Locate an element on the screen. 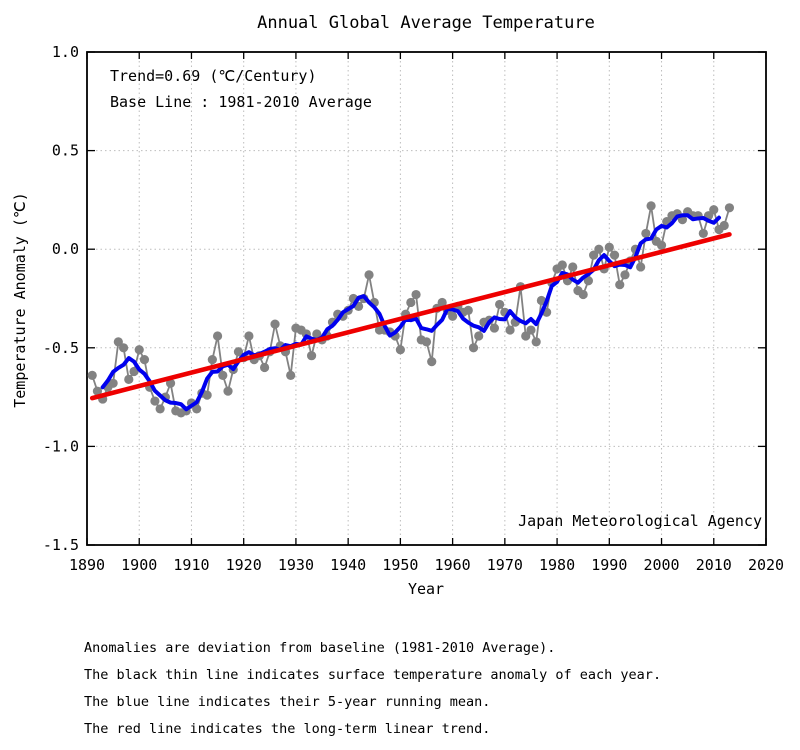 The image size is (800, 750). x-tick-label: 2020 is located at coordinates (766, 565).